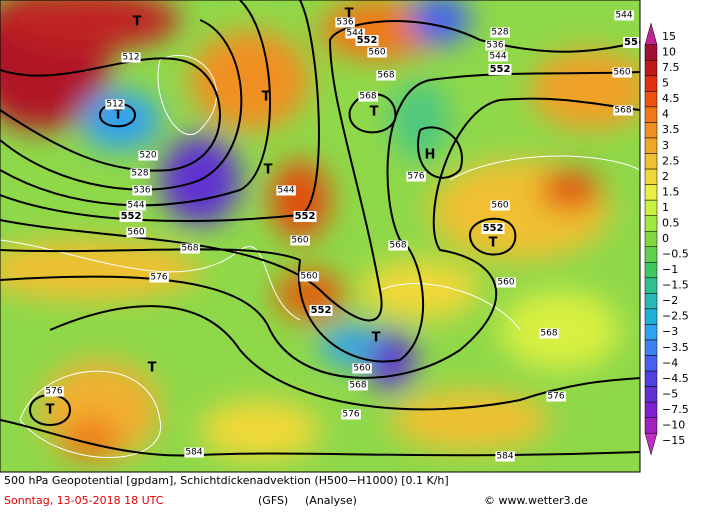 Image resolution: width=704 pixels, height=513 pixels. I want to click on footer-model: (GFS), so click(273, 500).